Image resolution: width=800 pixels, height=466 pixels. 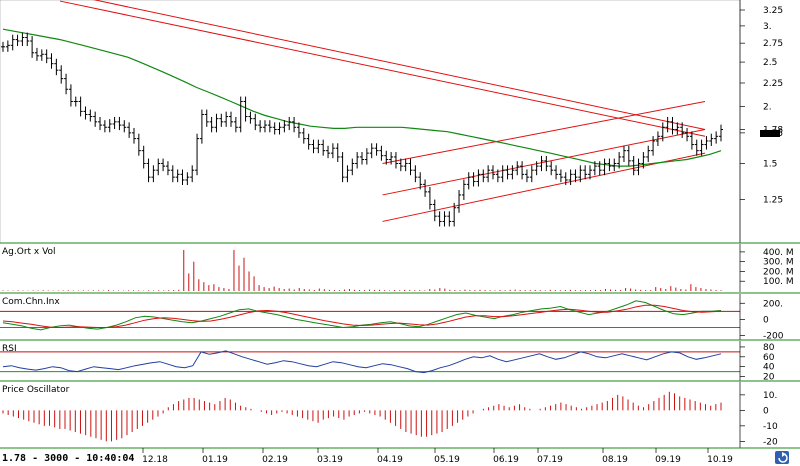 What do you see at coordinates (778, 272) in the screenshot?
I see `volume-tick-label: 200. M` at bounding box center [778, 272].